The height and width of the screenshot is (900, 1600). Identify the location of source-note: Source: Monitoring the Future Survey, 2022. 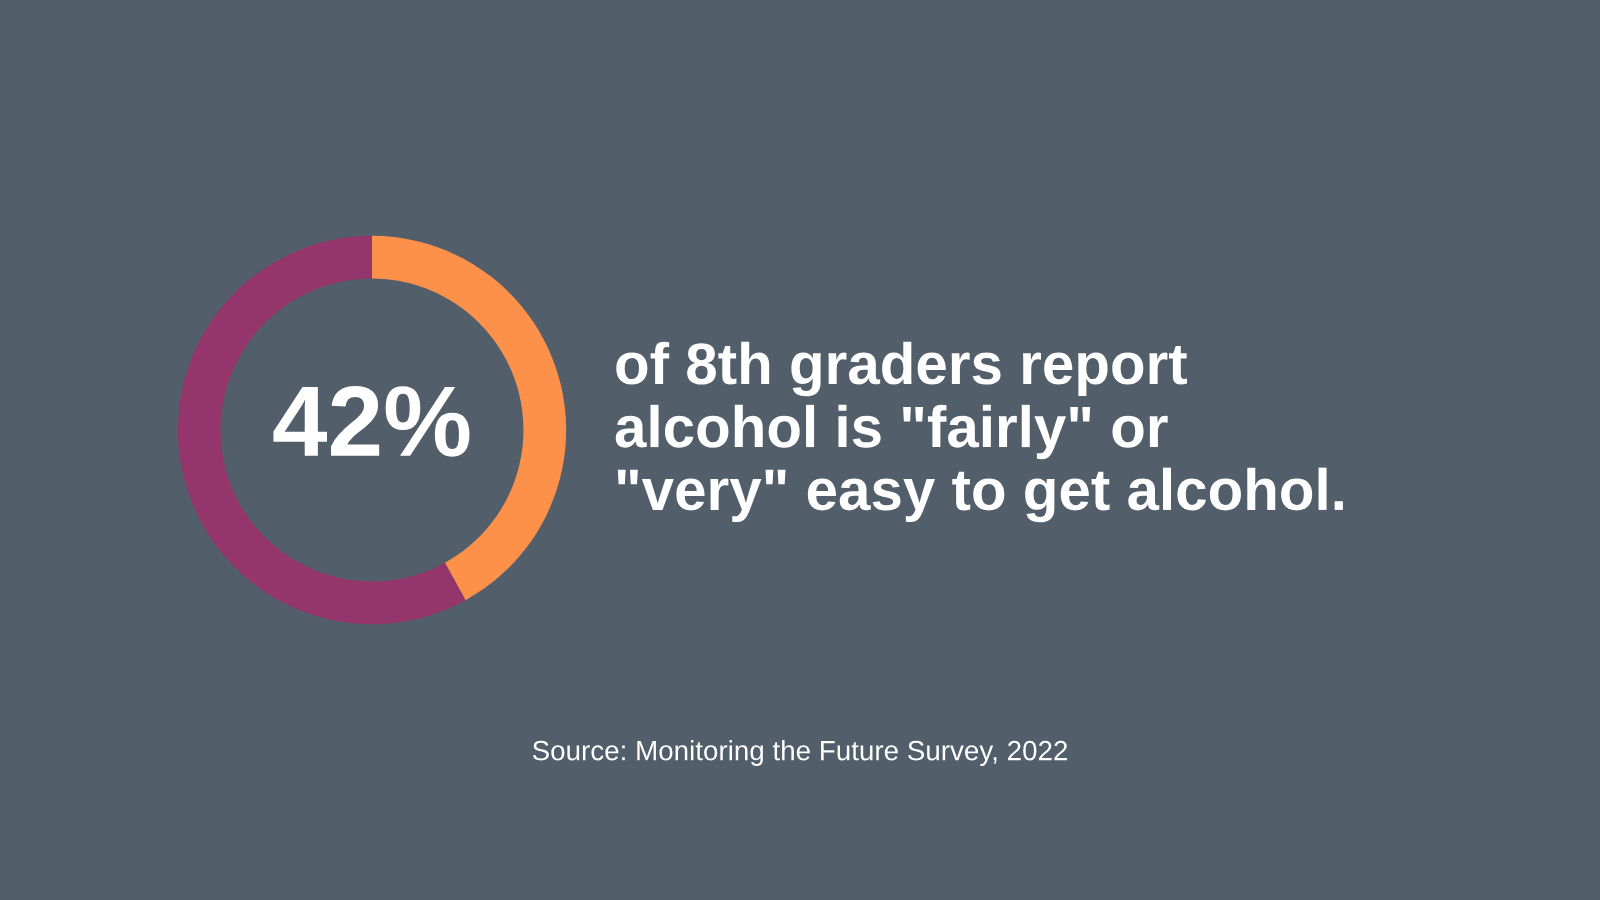
(800, 753).